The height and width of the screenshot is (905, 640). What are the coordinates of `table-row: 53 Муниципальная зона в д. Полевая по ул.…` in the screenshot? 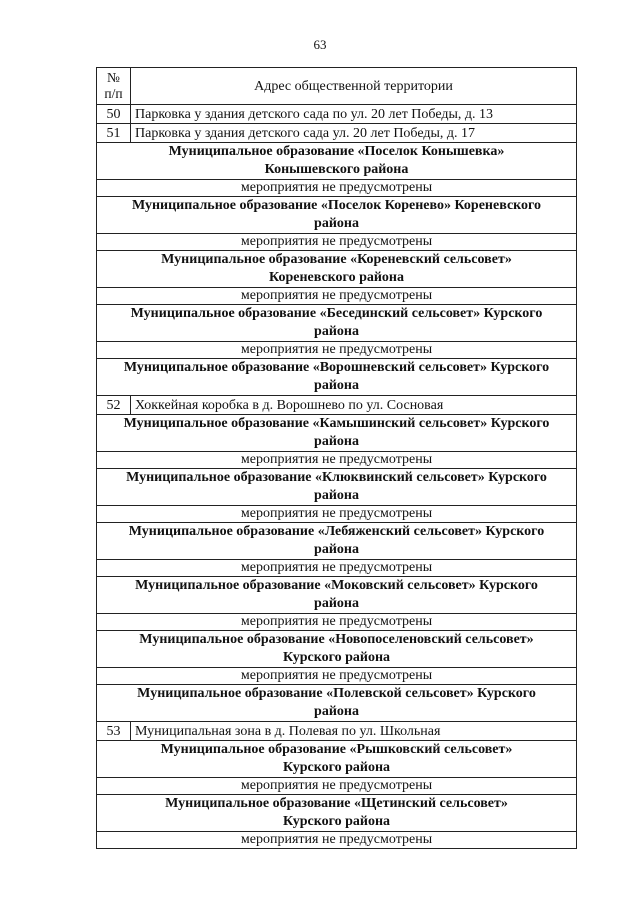 It's located at (336, 731).